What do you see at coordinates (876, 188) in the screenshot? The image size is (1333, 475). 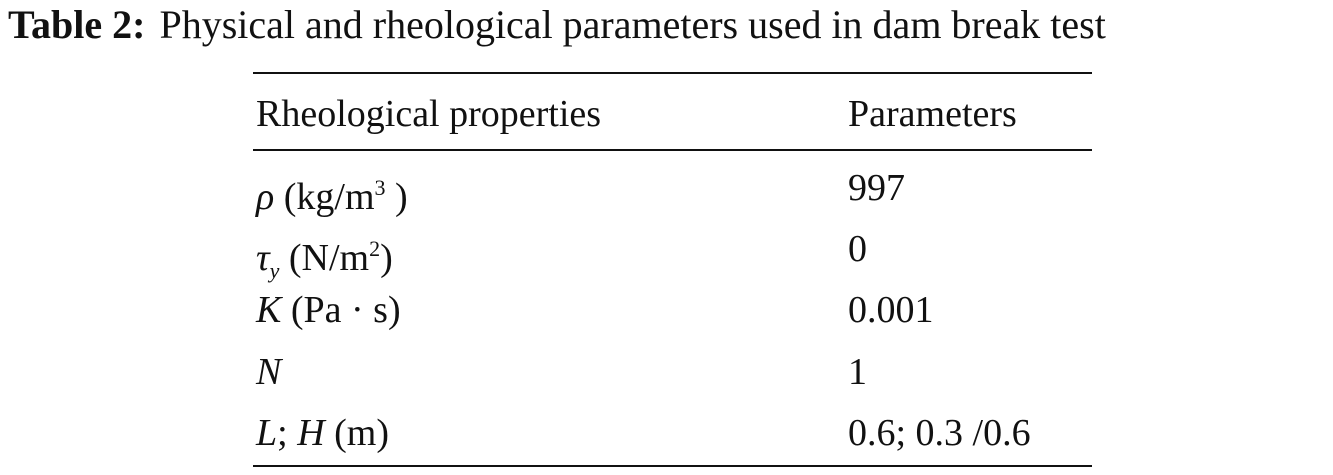 I see `table-cell: 997` at bounding box center [876, 188].